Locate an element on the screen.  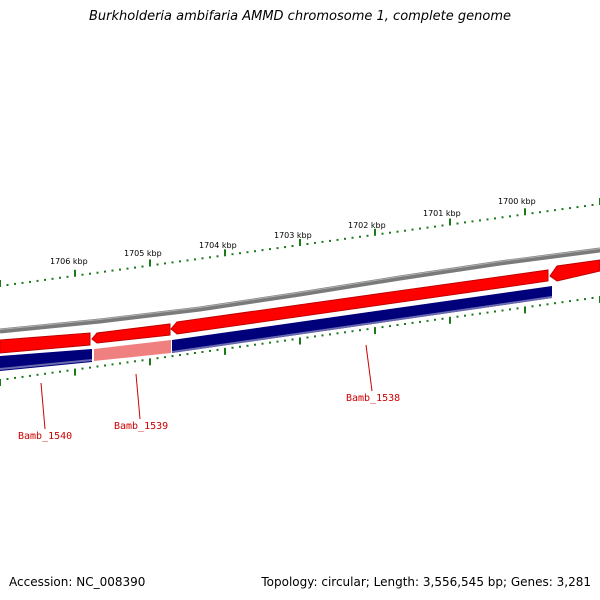
gene-label-bamb-1538: Bamb_1538 is located at coordinates (373, 398).